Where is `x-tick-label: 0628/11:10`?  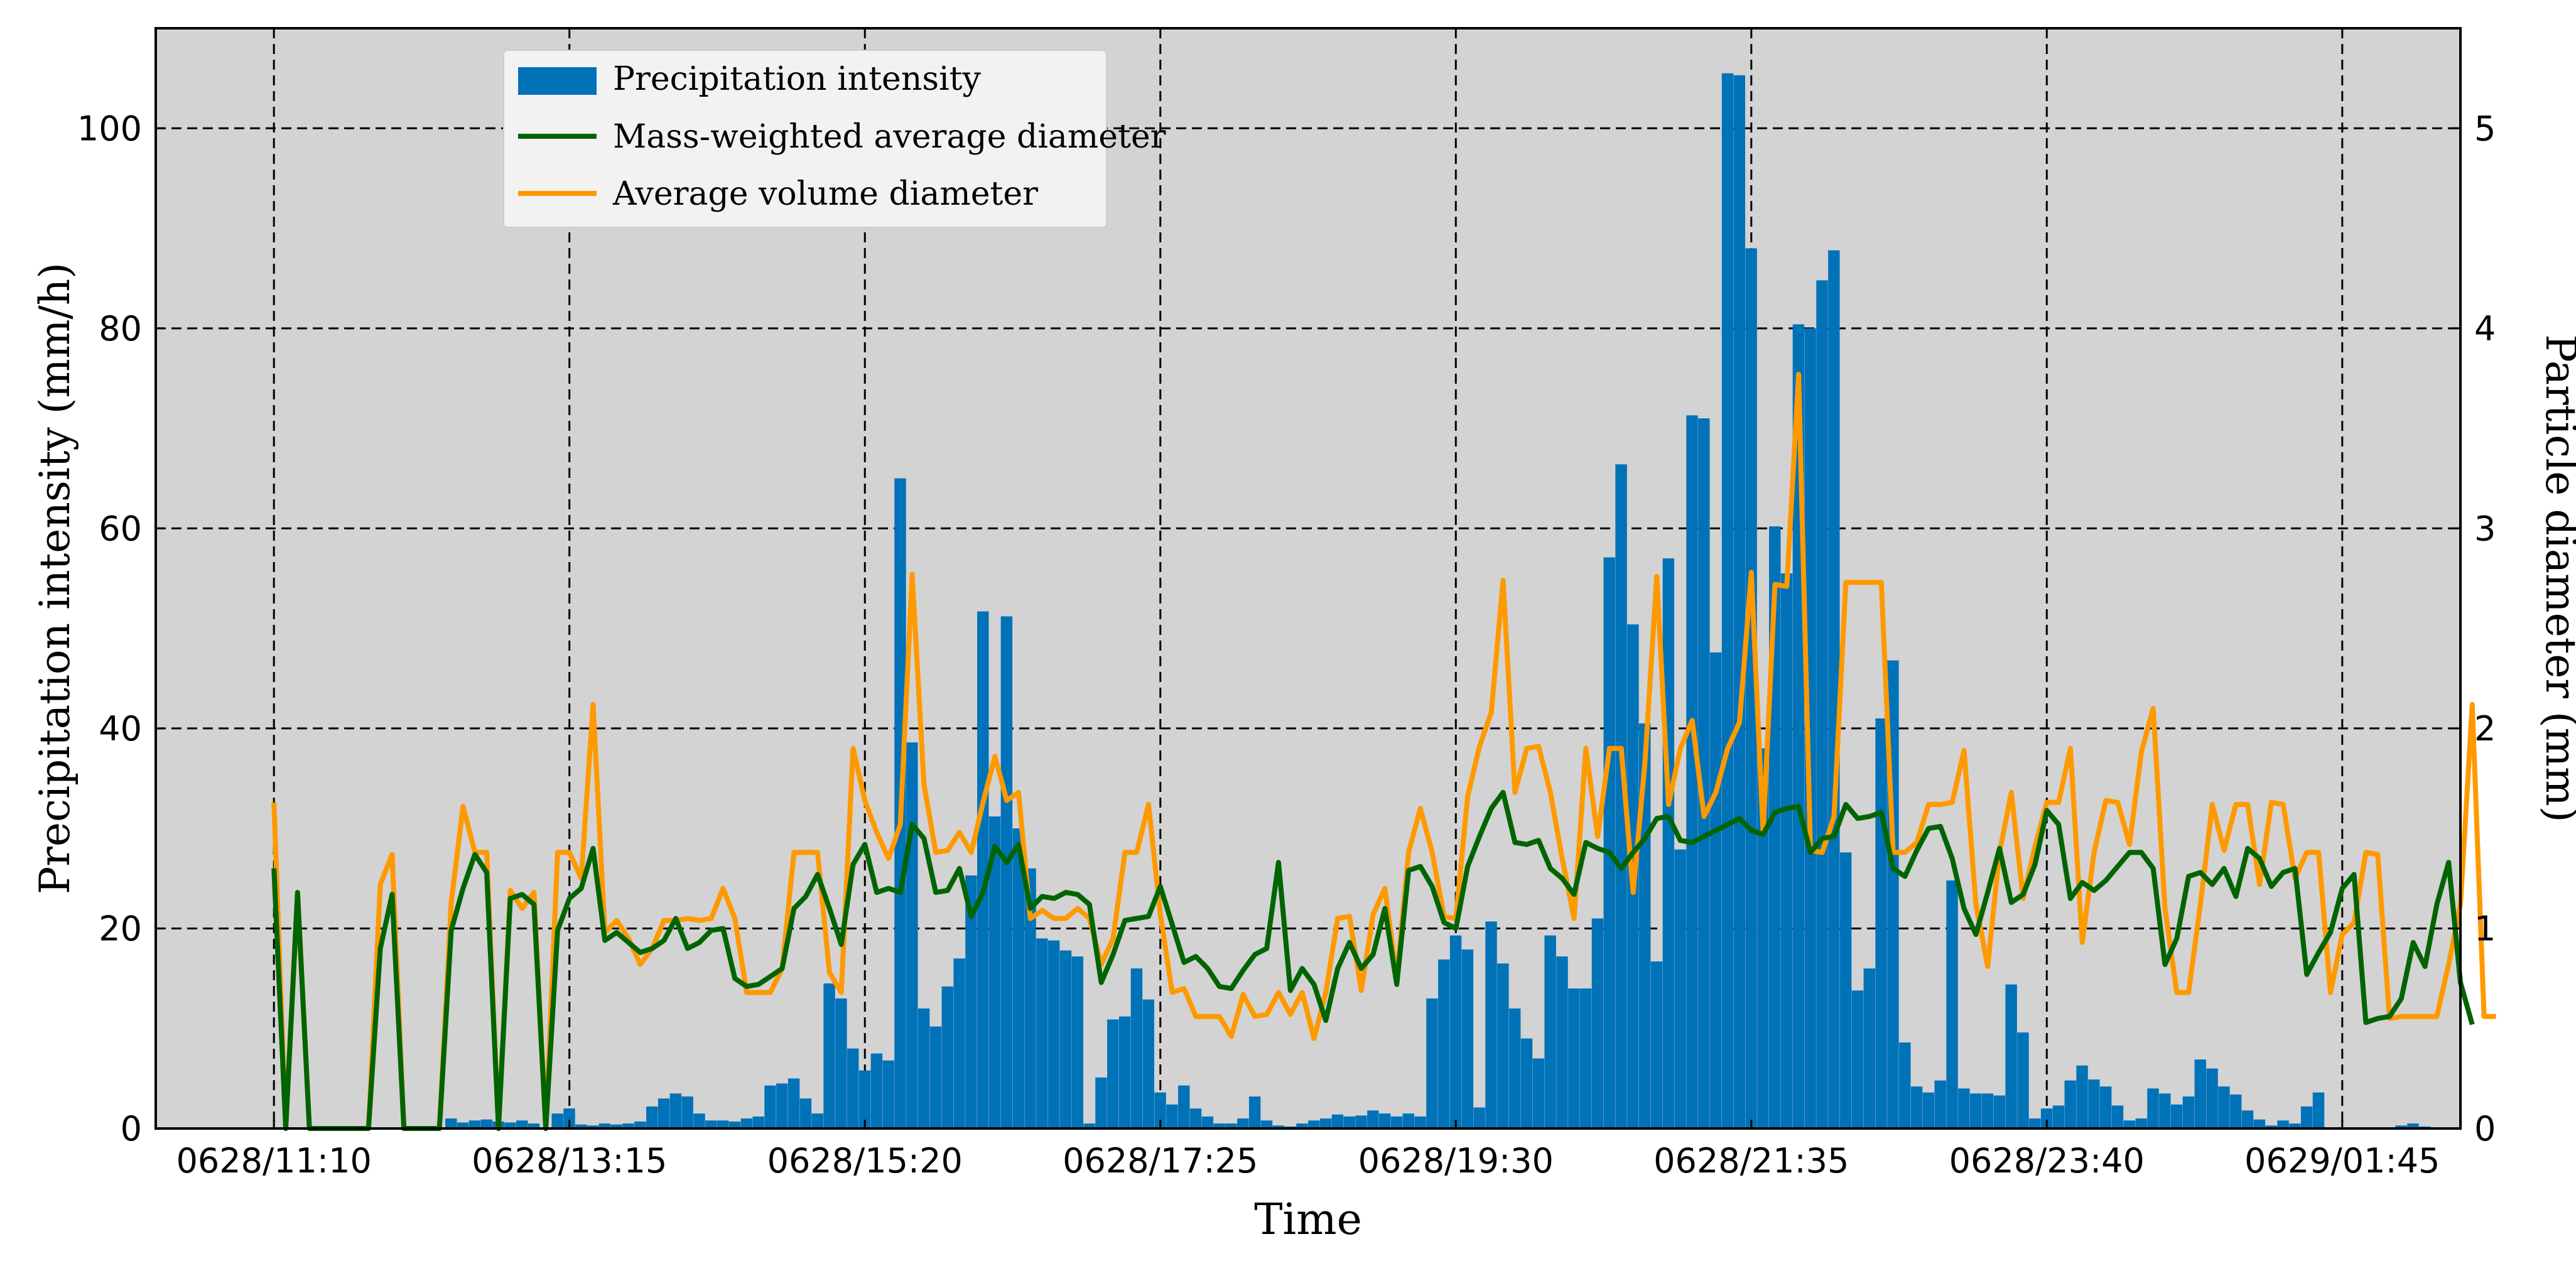 x-tick-label: 0628/11:10 is located at coordinates (274, 1161).